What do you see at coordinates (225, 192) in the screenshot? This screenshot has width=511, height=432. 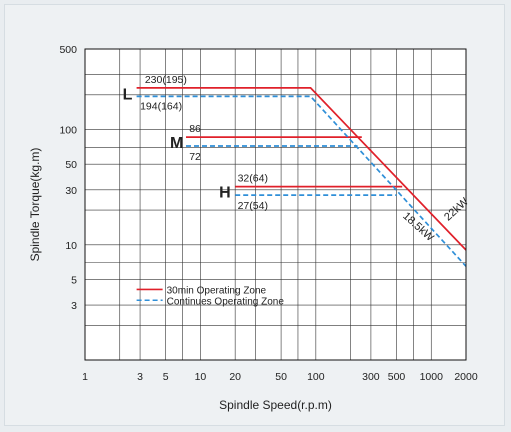 I see `zone-label-h: H` at bounding box center [225, 192].